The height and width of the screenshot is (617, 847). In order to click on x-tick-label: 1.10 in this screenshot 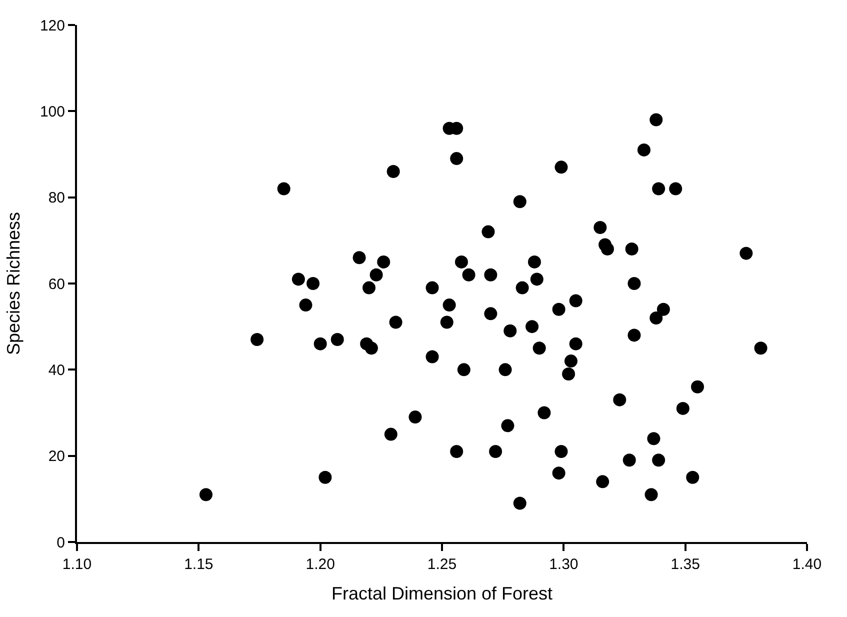, I will do `click(77, 564)`.